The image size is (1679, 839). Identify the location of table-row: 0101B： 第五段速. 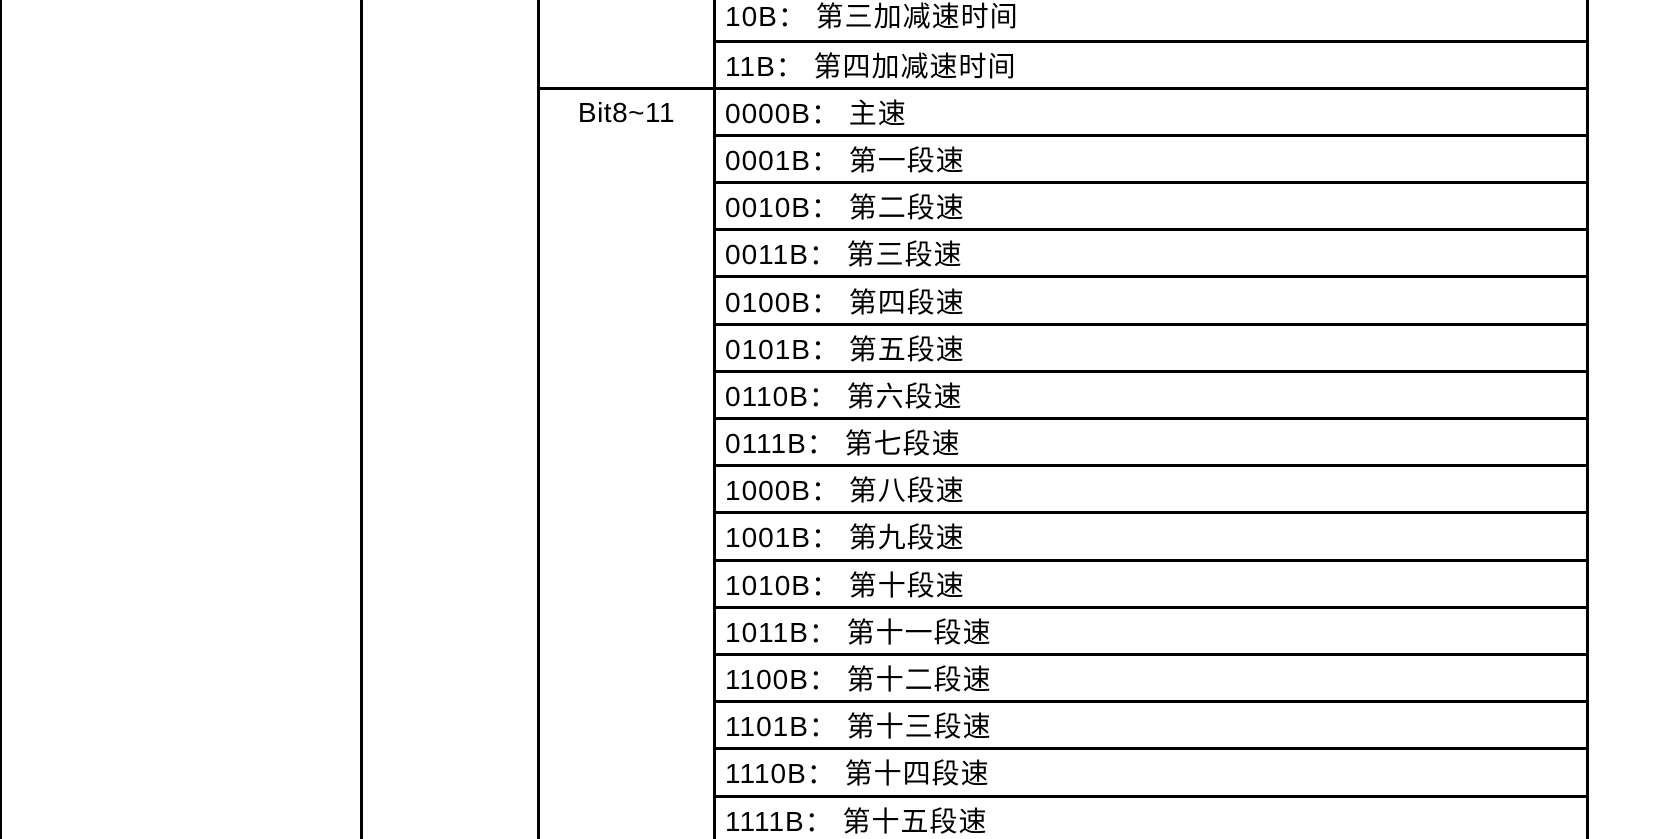
(1151, 349).